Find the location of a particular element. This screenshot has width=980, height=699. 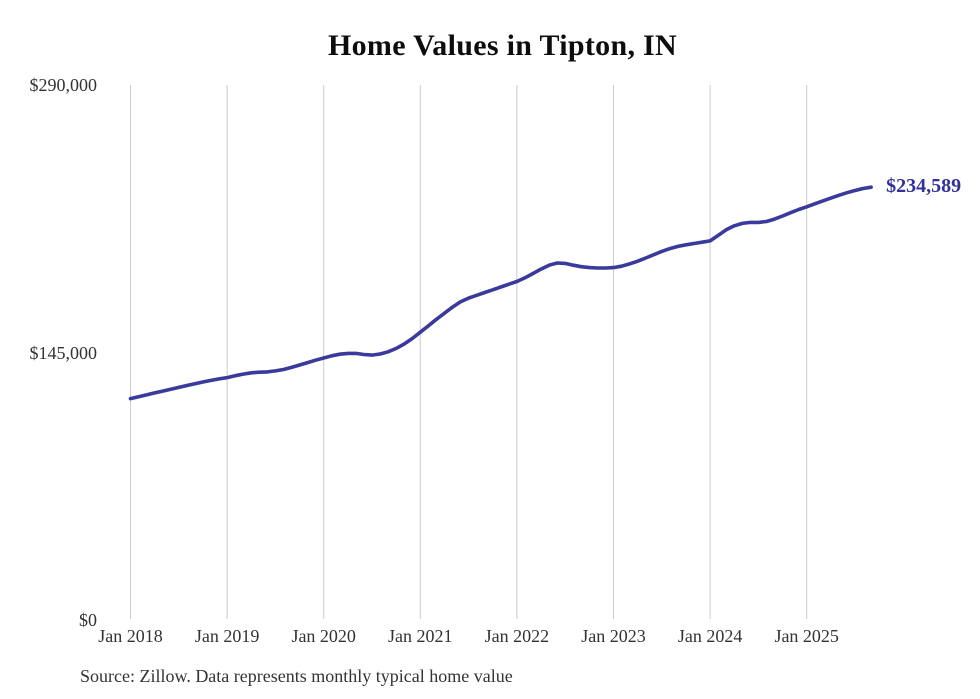

chart-title: Home Values in Tipton, IN is located at coordinates (502, 45).